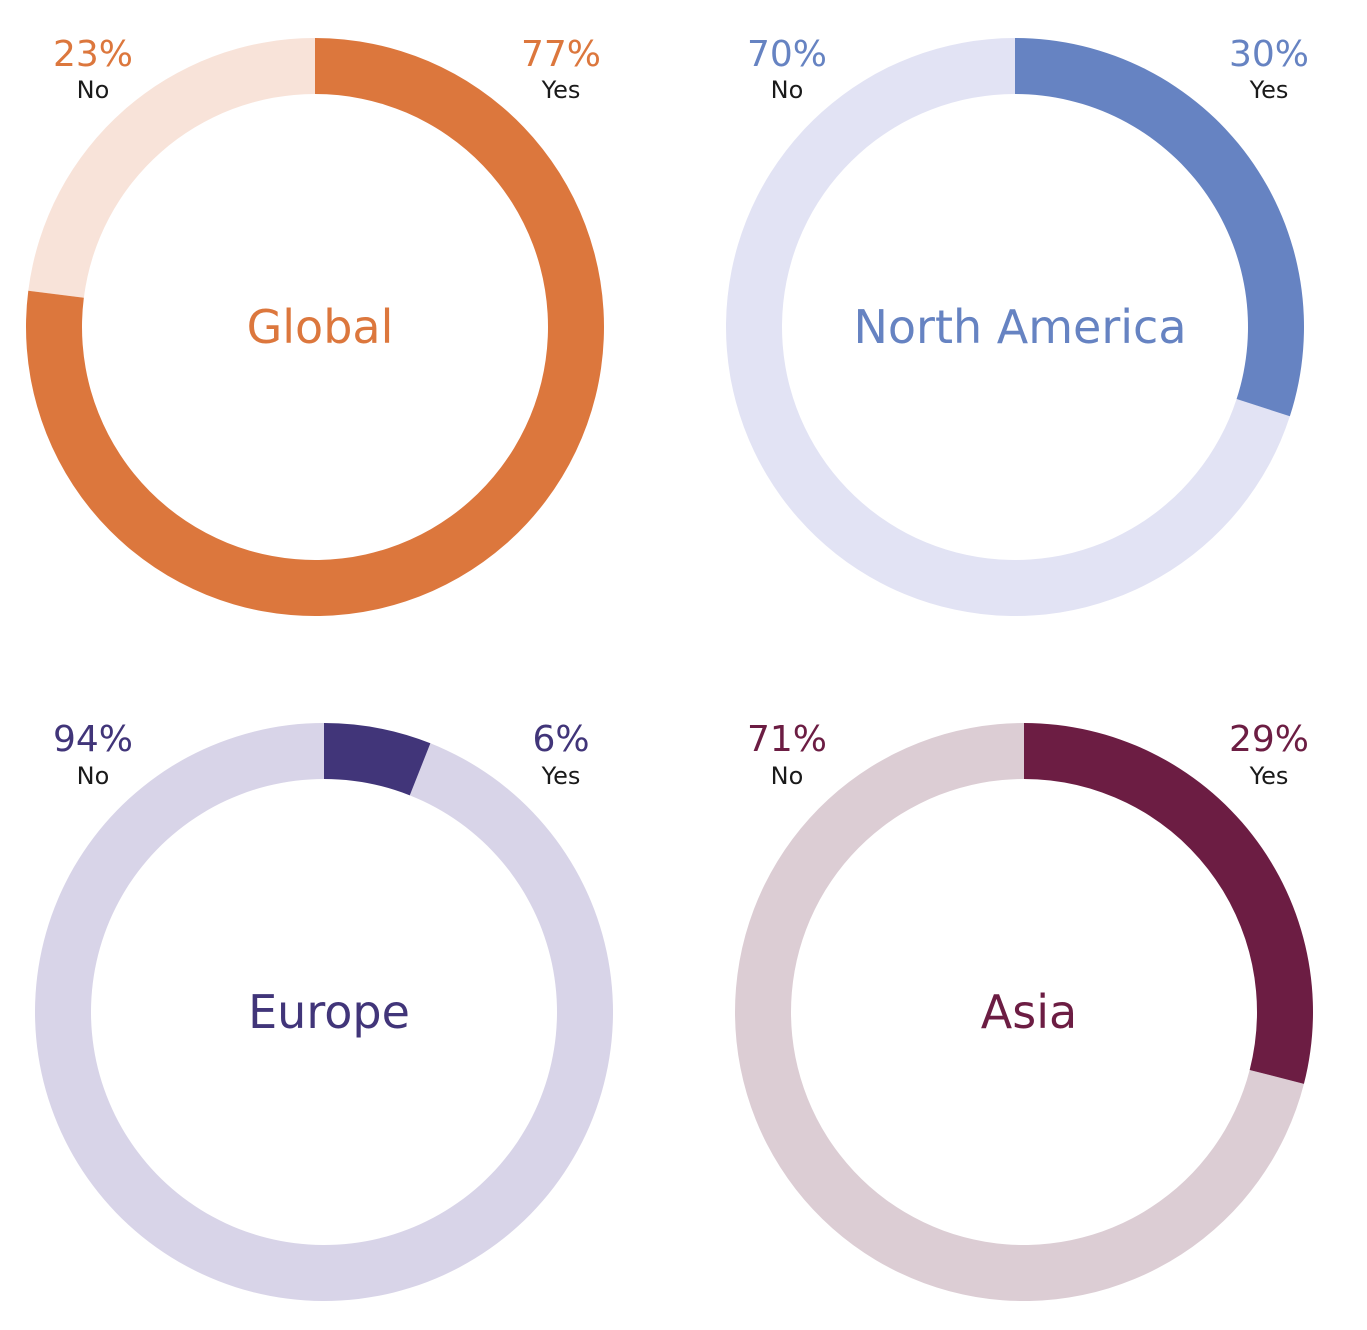 The width and height of the screenshot is (1367, 1330). What do you see at coordinates (787, 739) in the screenshot?
I see `no-value-label: 71%` at bounding box center [787, 739].